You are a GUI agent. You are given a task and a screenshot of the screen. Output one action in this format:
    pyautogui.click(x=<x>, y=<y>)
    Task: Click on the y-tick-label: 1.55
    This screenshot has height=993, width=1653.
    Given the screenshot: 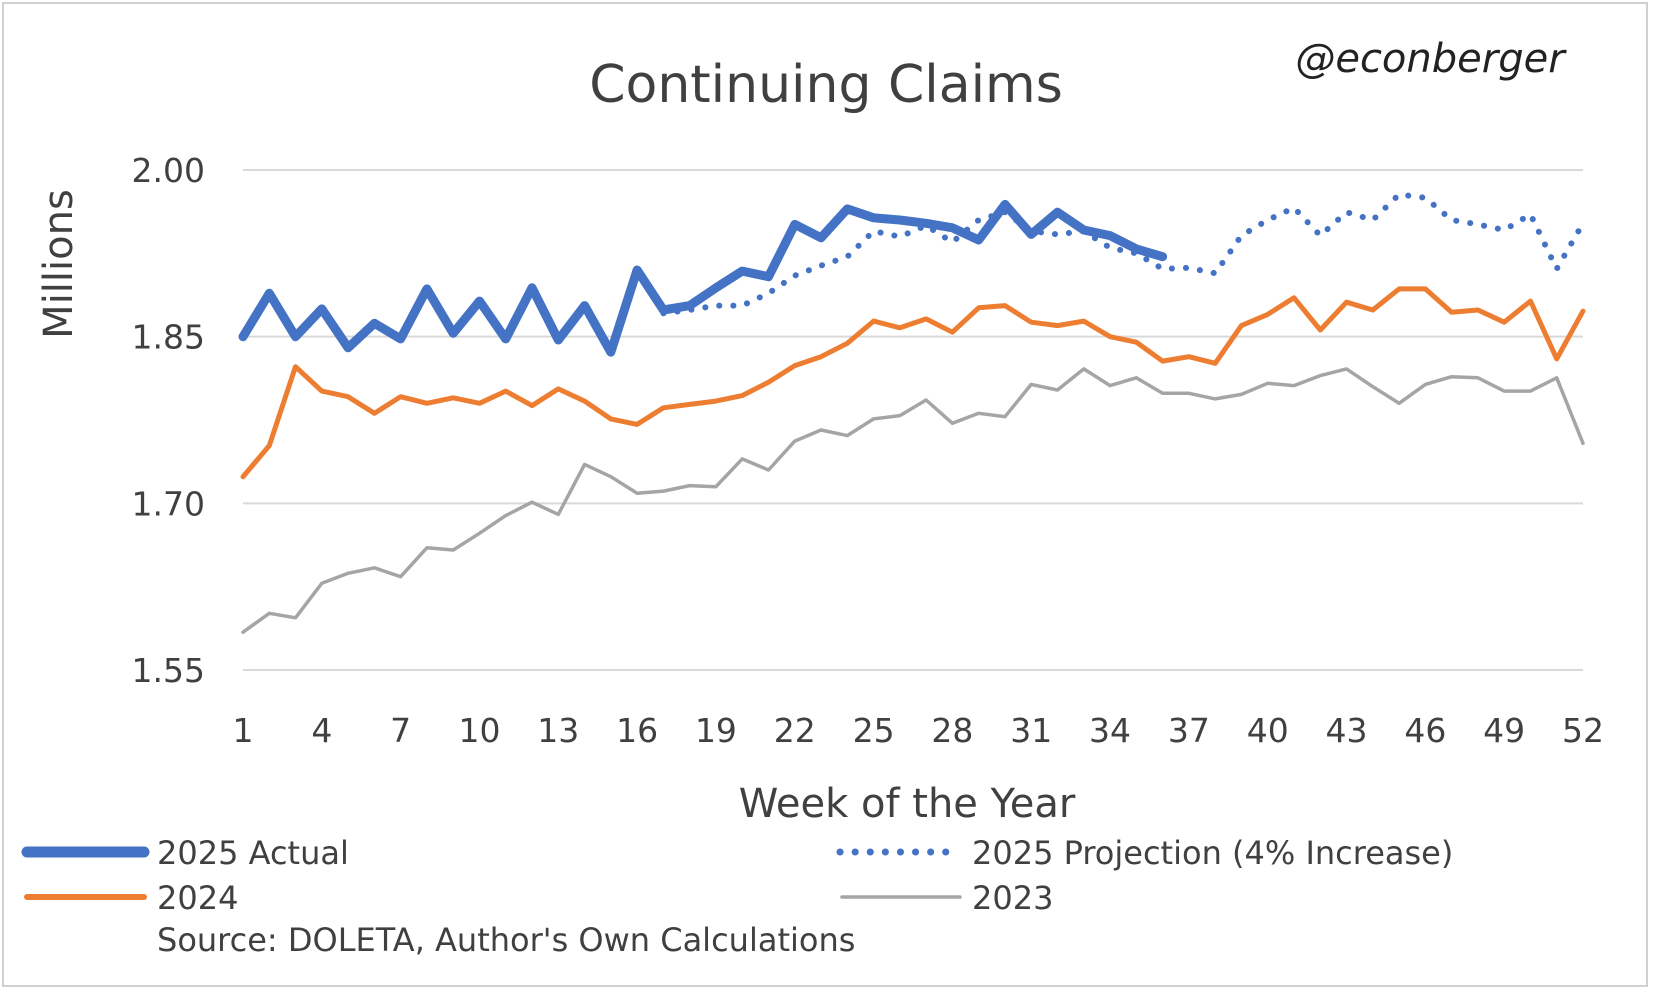 What is the action you would take?
    pyautogui.click(x=168, y=670)
    